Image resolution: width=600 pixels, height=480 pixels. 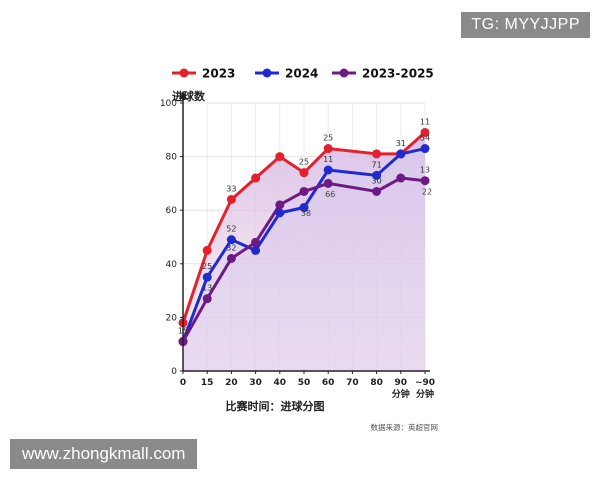 I want to click on y-tick-label: 60, so click(x=172, y=211).